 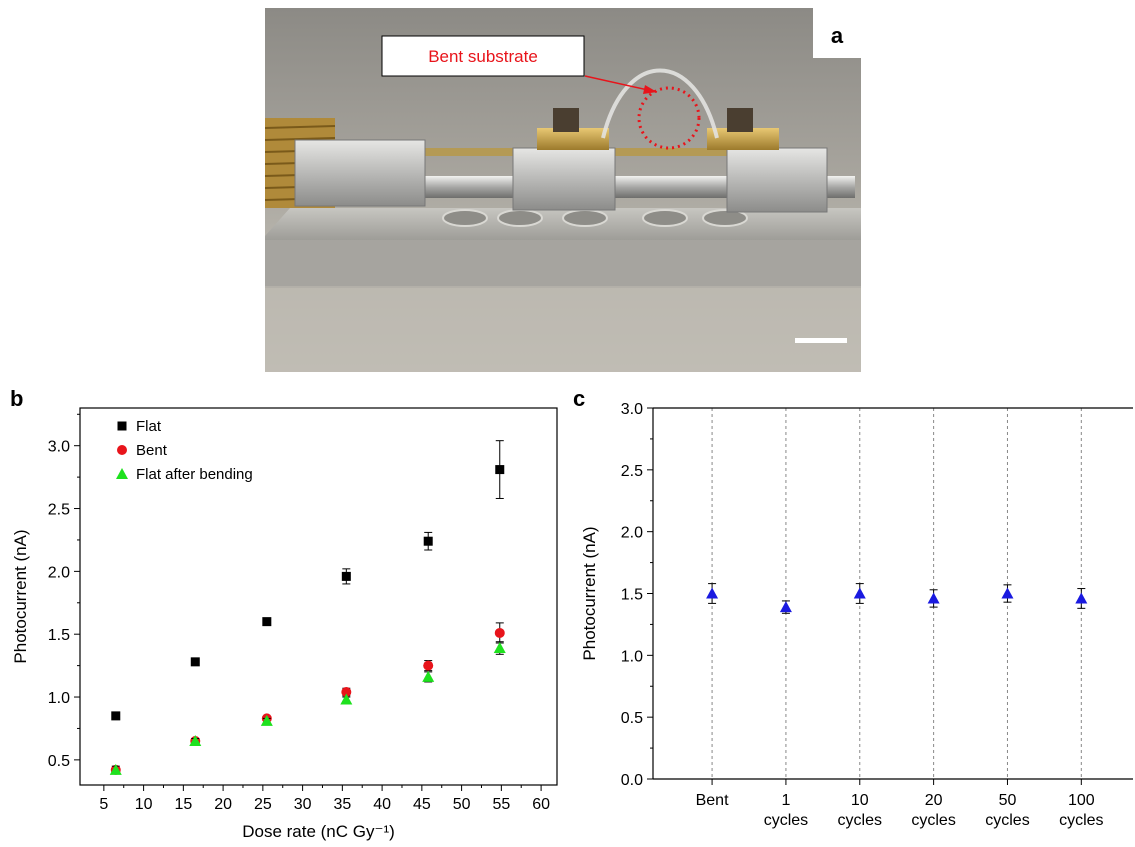 I want to click on x-axis-title: Dose rate (nC Gy⁻¹), so click(x=318, y=831).